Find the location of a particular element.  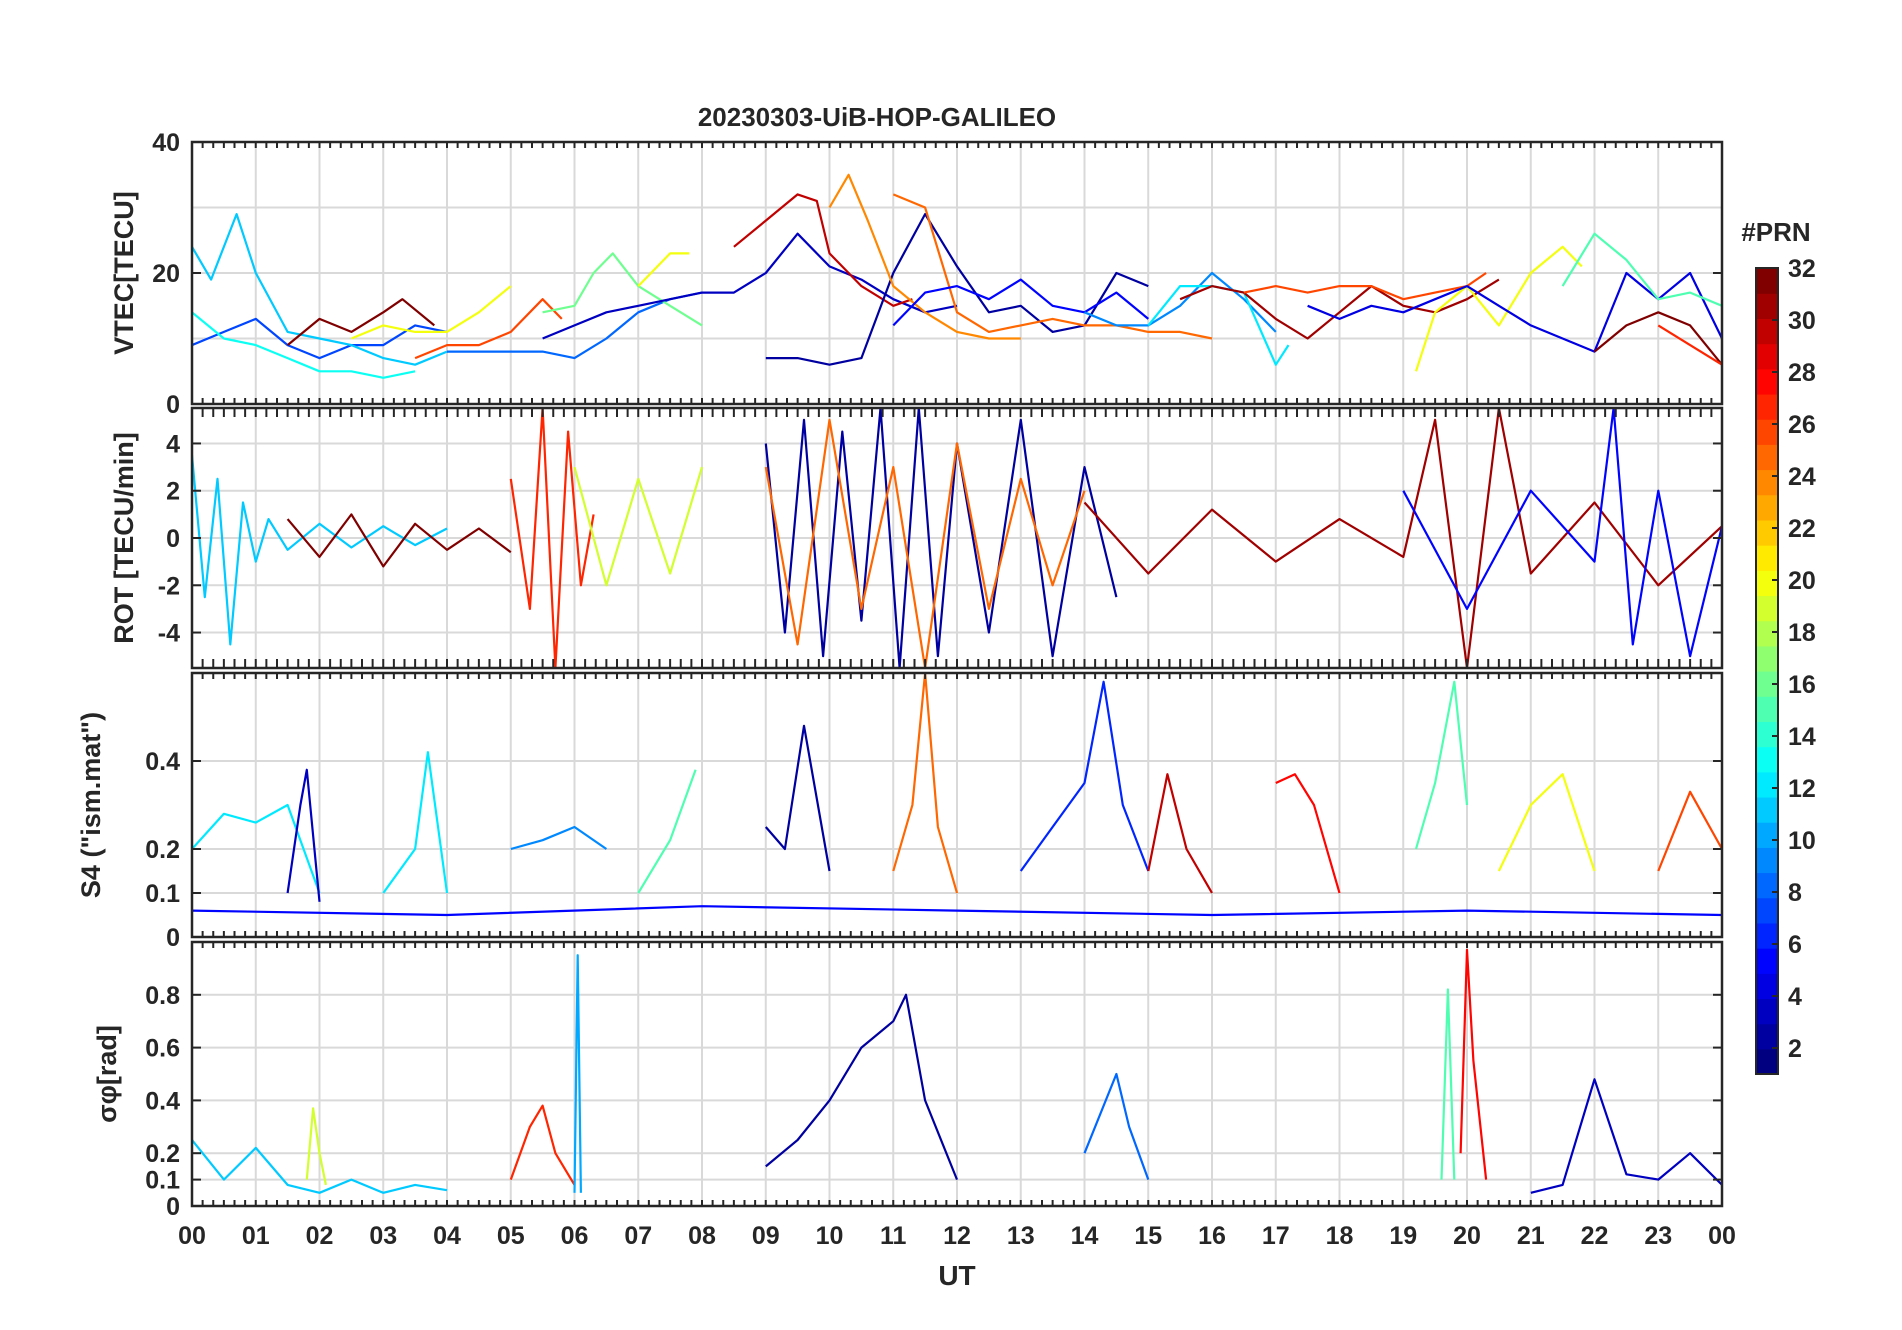

colorbar-tick-label: 26 is located at coordinates (1802, 425).